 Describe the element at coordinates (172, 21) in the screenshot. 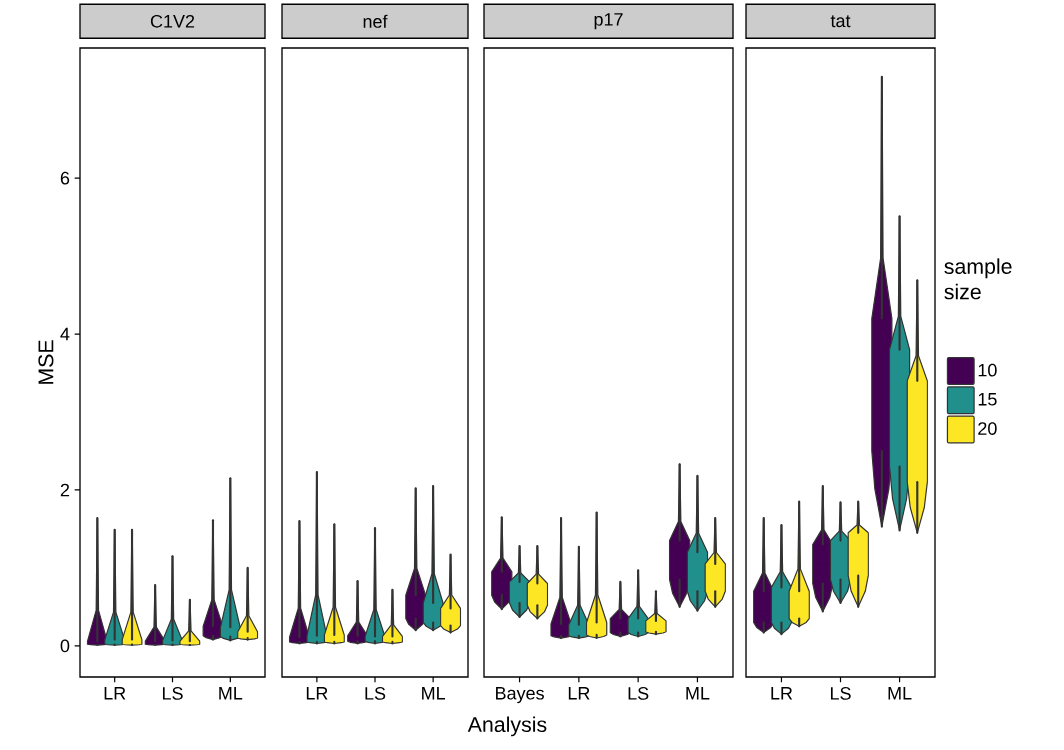

I see `chart-title: C1V2` at that location.